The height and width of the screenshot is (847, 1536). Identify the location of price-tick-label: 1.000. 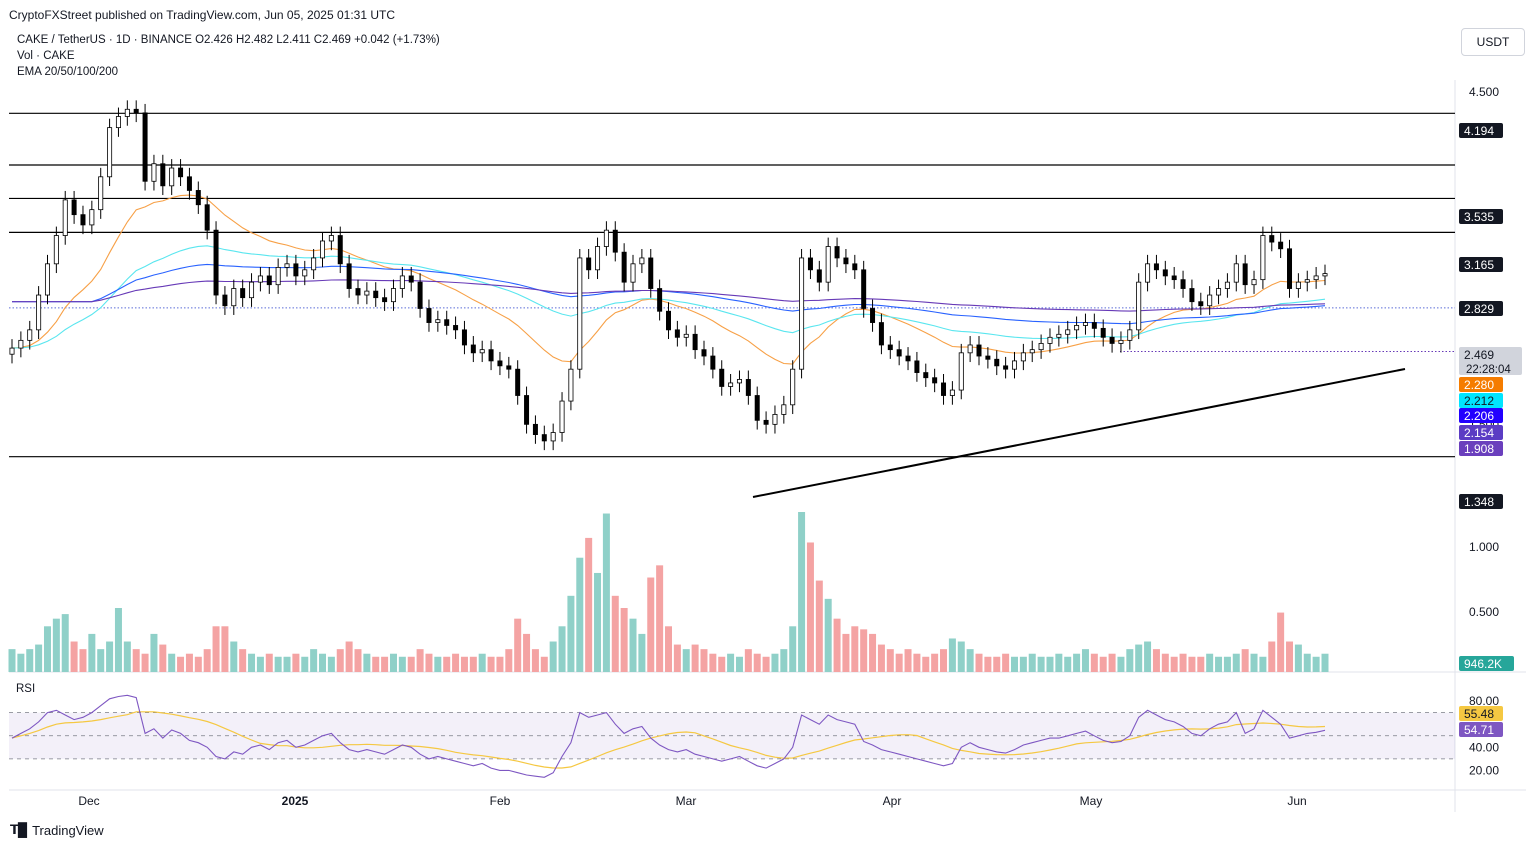
(1484, 547).